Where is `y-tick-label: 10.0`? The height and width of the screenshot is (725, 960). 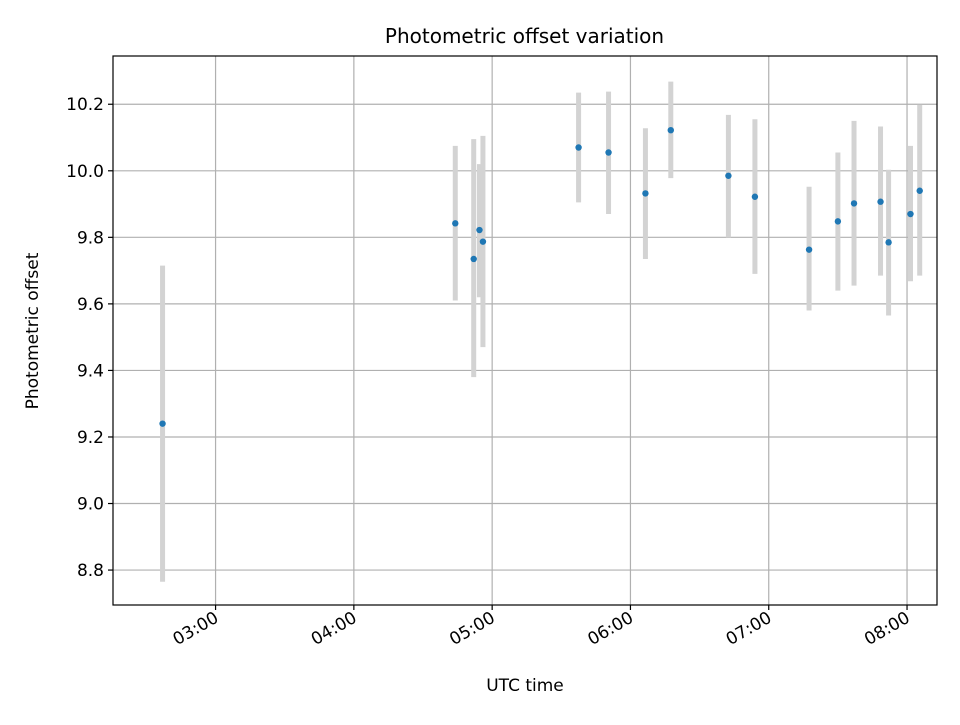
y-tick-label: 10.0 is located at coordinates (85, 172).